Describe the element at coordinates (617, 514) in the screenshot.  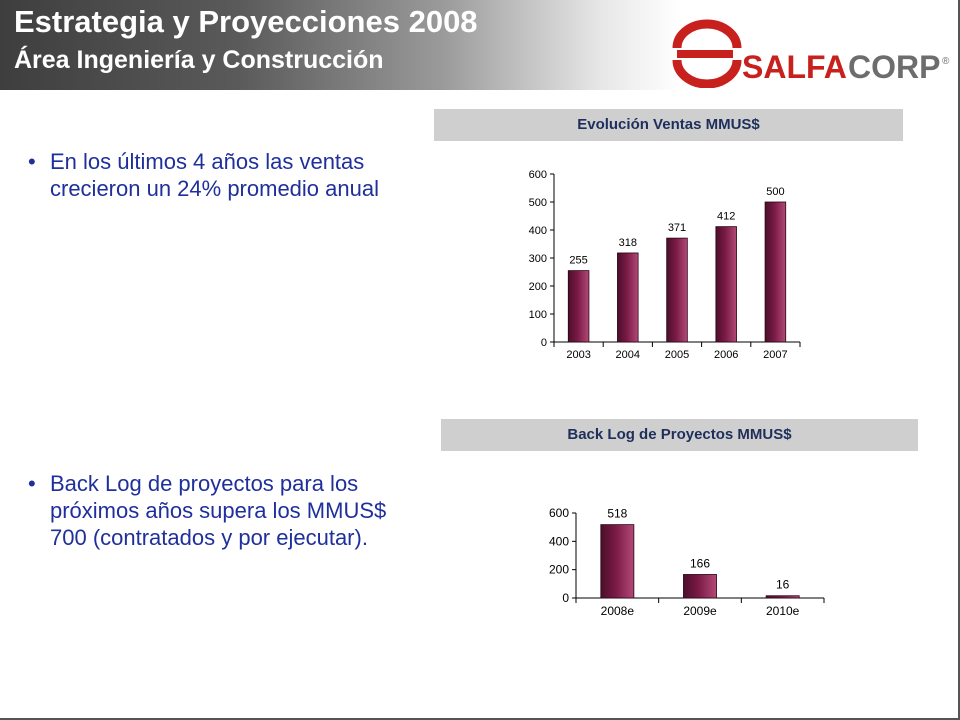
I see `data-label: 518` at that location.